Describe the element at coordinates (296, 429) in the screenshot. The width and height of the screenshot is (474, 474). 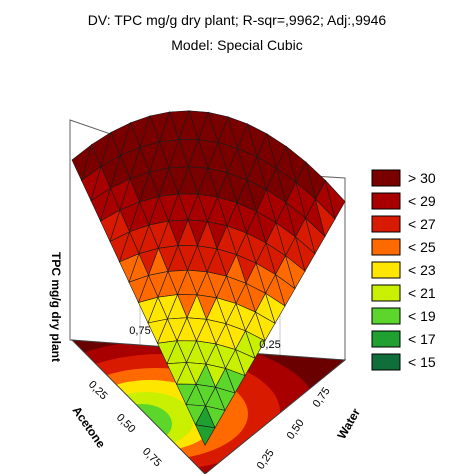
I see `water-tick-2: 0,50` at that location.